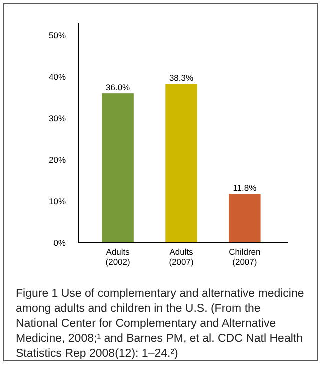  I want to click on y-tick-label: 20%, so click(57, 159).